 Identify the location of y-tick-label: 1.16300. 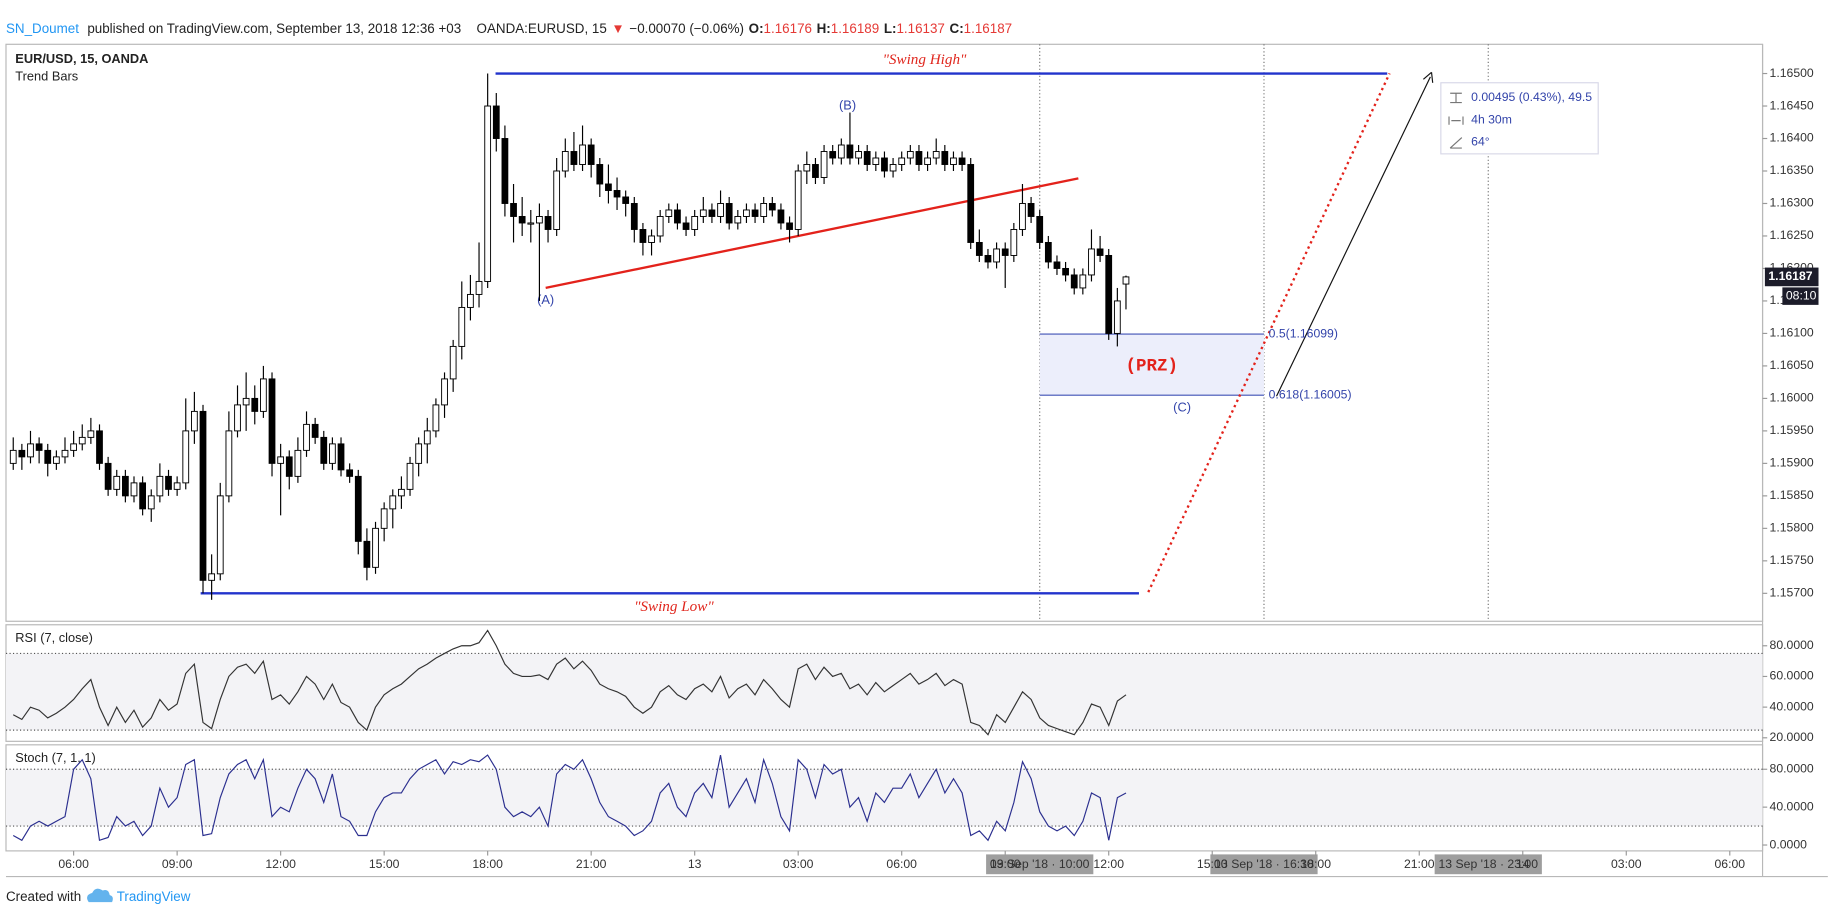
(1792, 203).